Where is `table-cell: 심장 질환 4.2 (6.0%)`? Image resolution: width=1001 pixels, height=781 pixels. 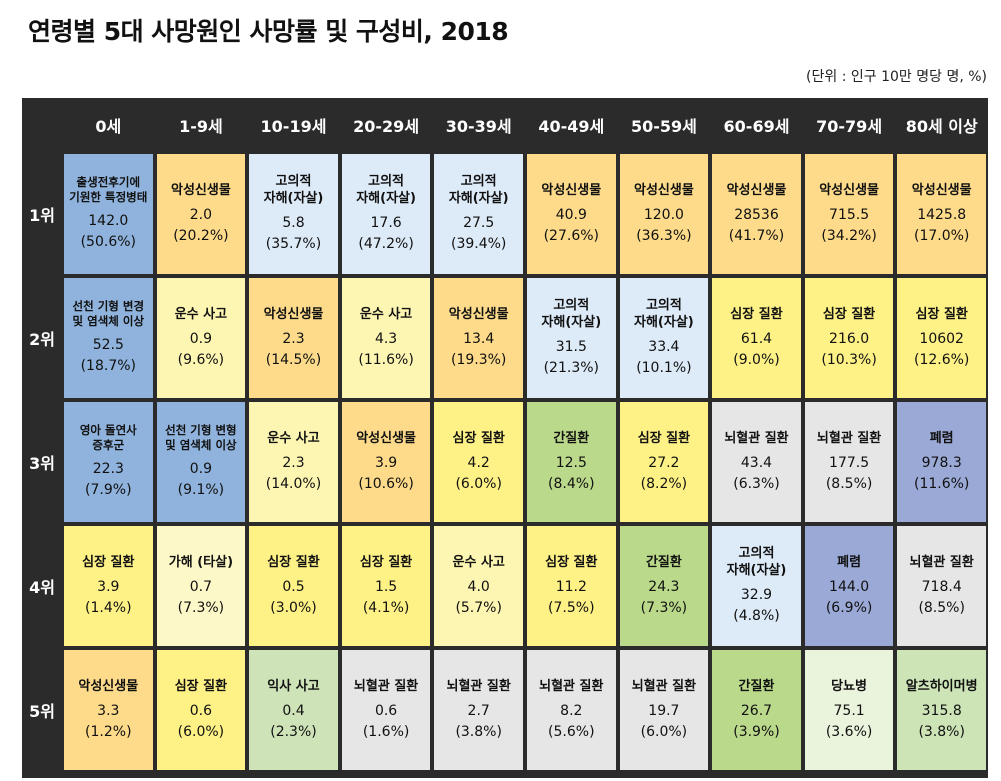
table-cell: 심장 질환 4.2 (6.0%) is located at coordinates (478, 462).